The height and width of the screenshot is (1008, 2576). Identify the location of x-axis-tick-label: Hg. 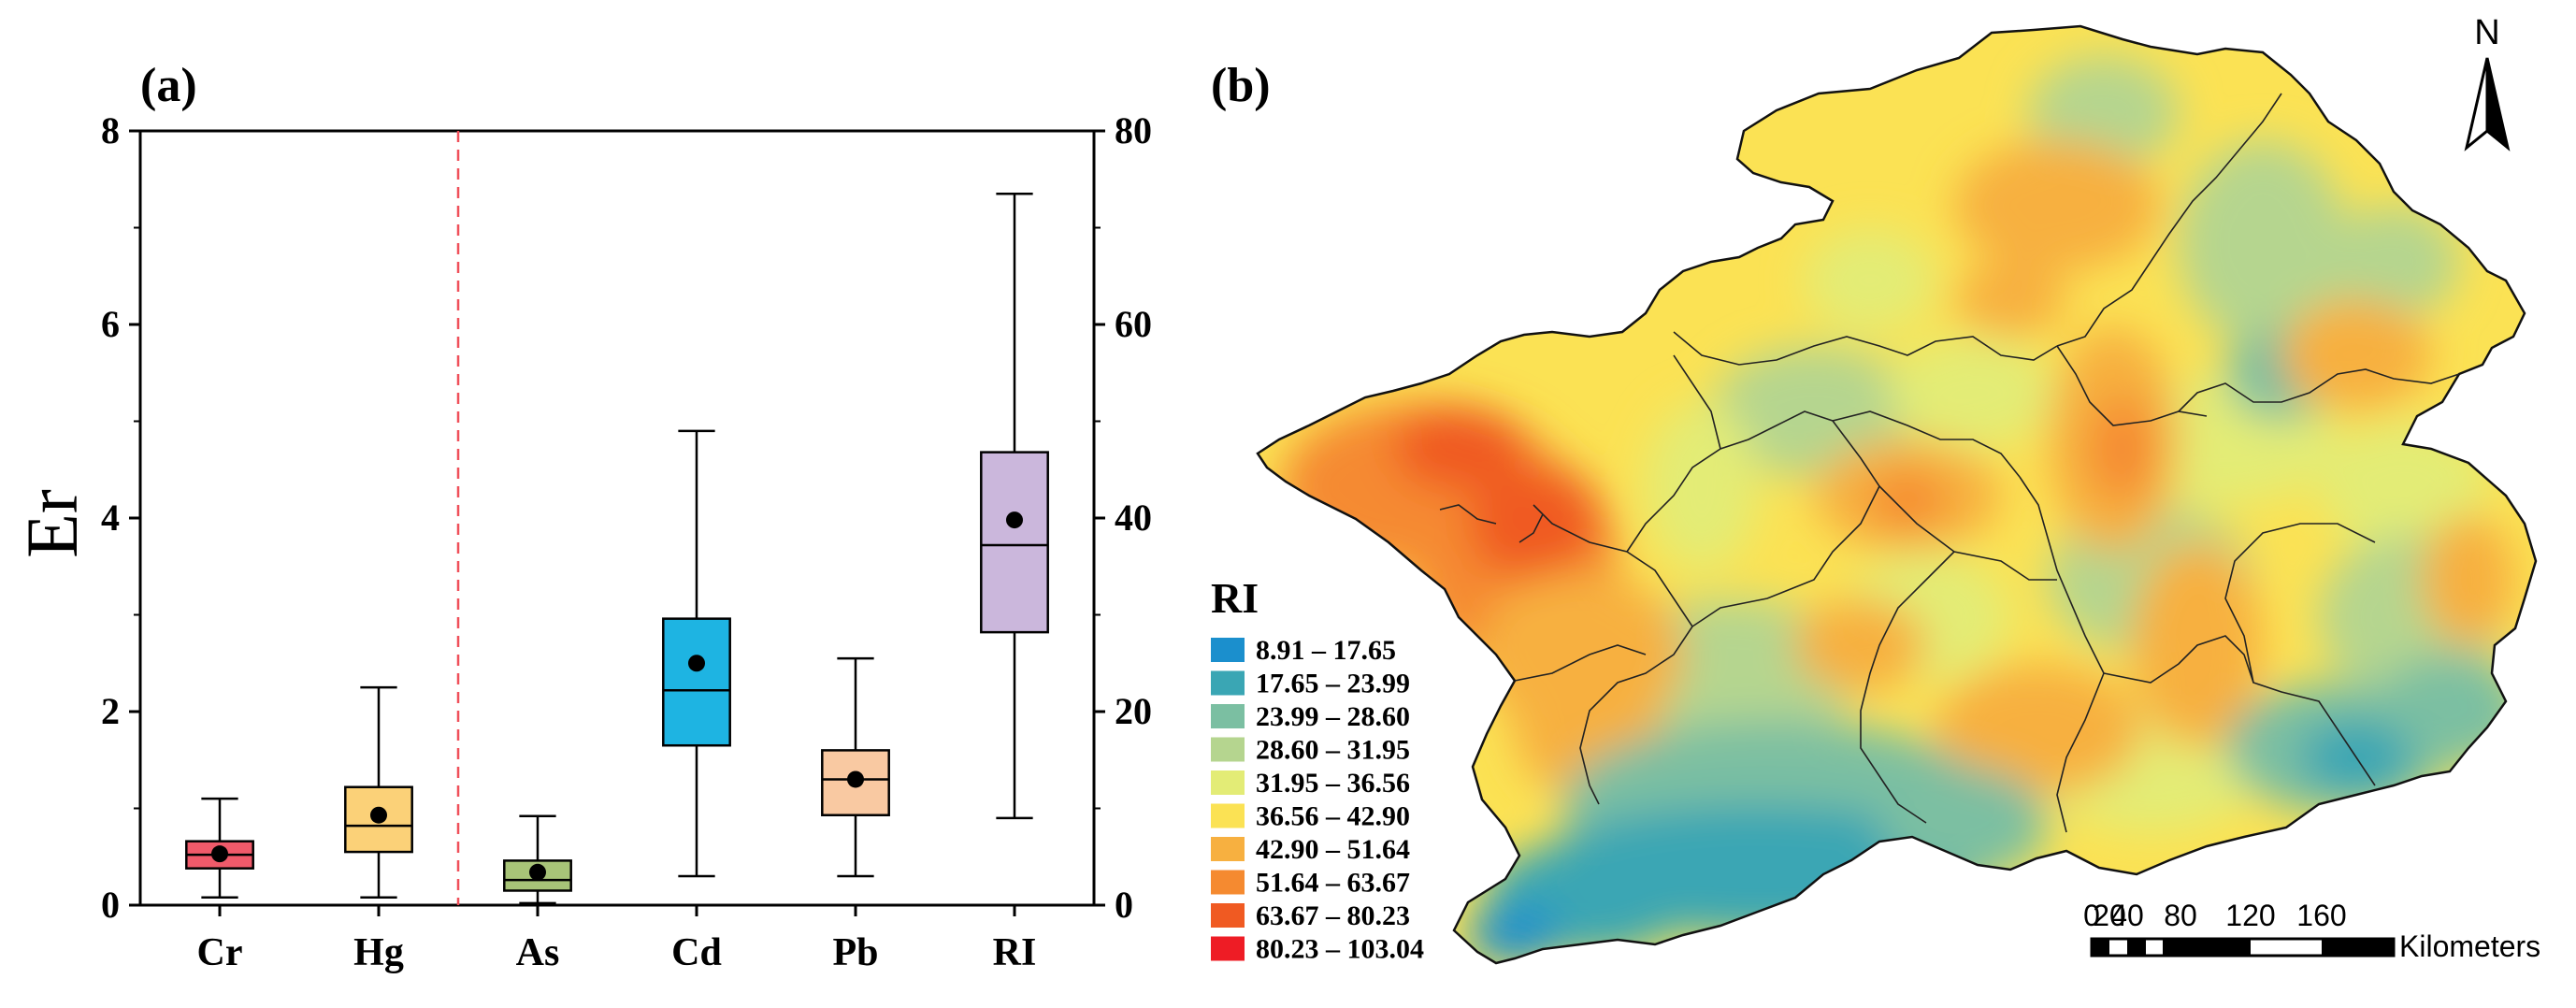
(379, 952).